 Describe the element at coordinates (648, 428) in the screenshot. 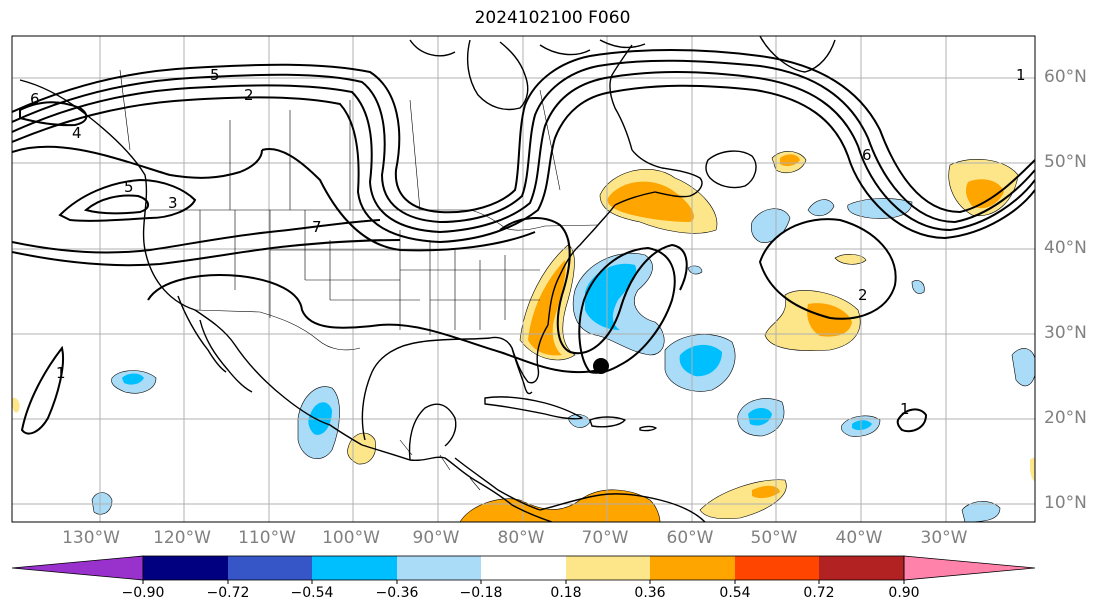

I see `coastline-puerto-rico` at that location.